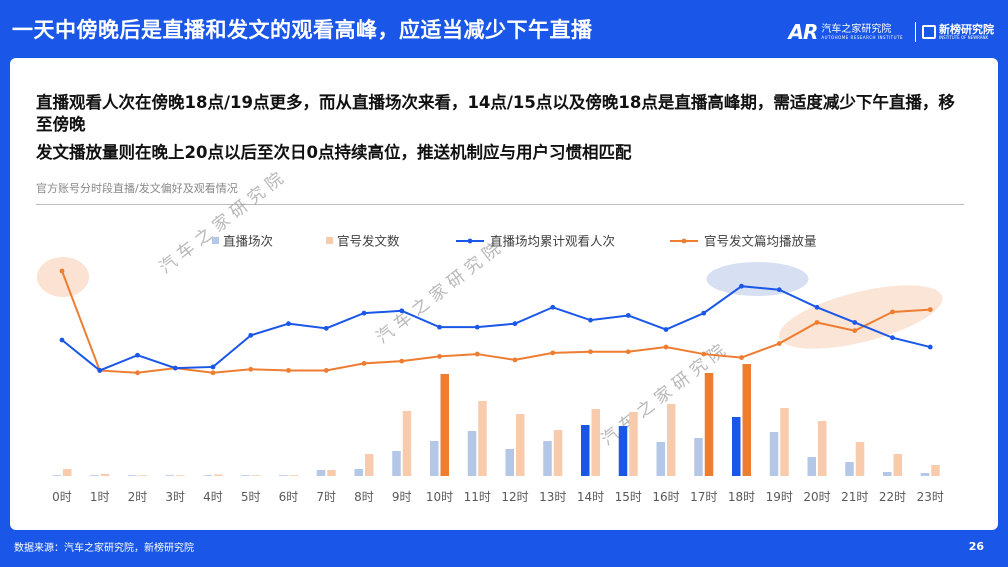 Image resolution: width=1008 pixels, height=567 pixels. Describe the element at coordinates (514, 497) in the screenshot. I see `x-tick-label-12: 12时` at that location.